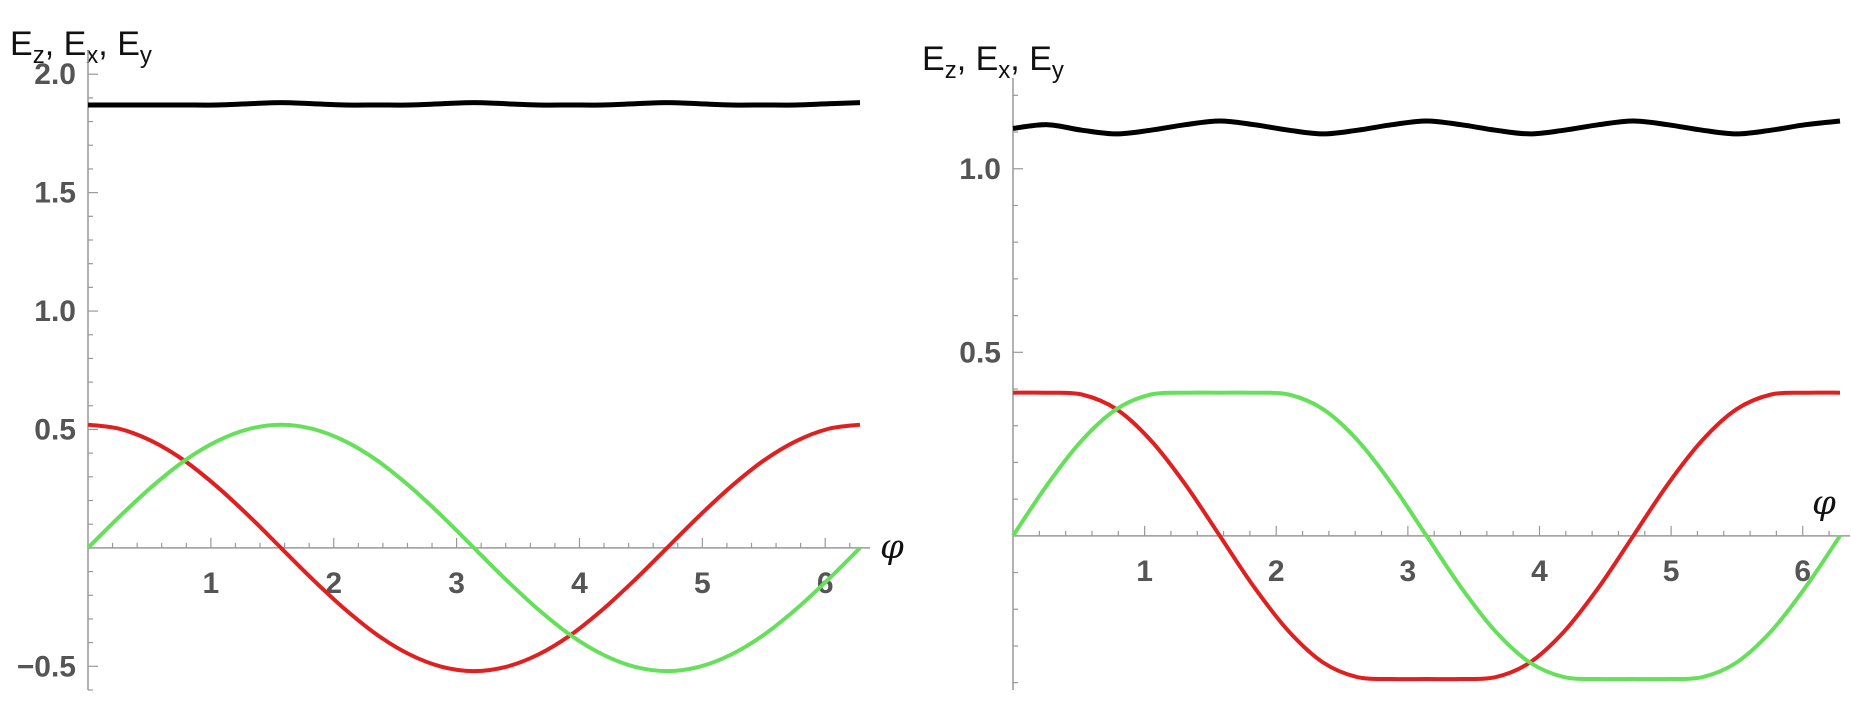 The image size is (1851, 707). Describe the element at coordinates (55, 74) in the screenshot. I see `y-tick-label: 2.0` at that location.